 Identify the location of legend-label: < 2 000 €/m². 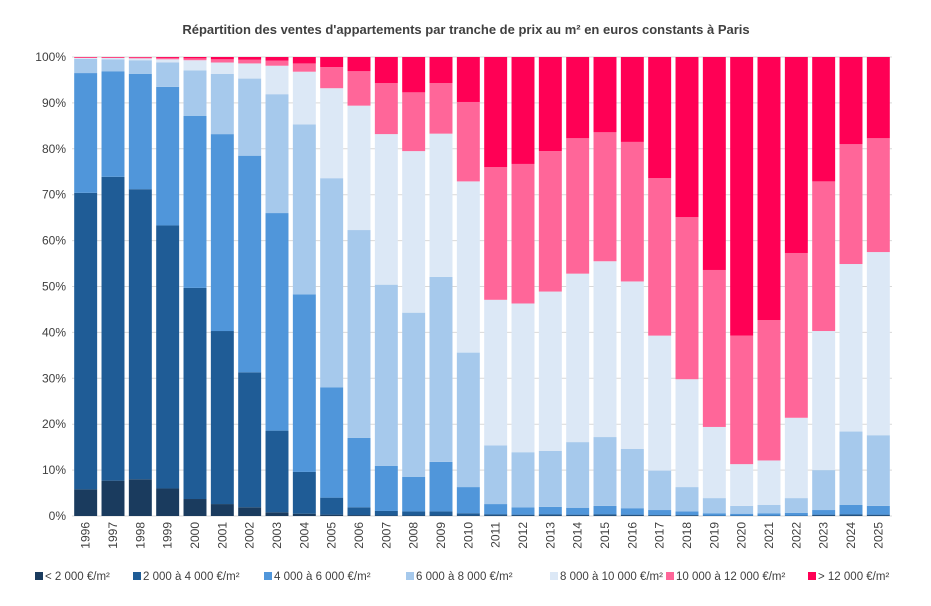
(77, 577).